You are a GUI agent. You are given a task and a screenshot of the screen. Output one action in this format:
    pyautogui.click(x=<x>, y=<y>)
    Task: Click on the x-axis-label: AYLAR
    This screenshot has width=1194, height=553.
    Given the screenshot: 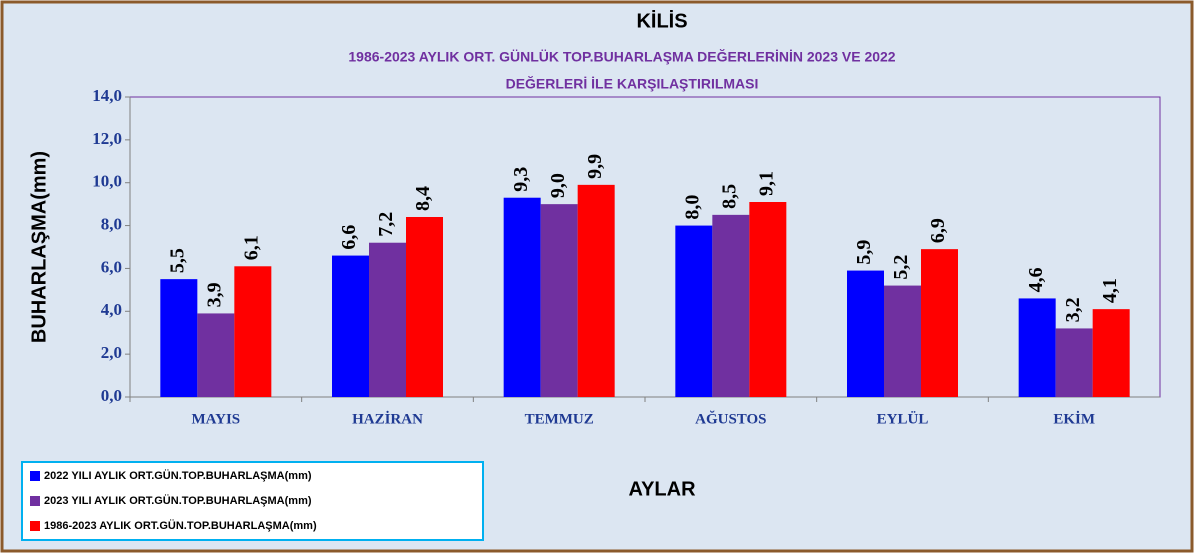 What is the action you would take?
    pyautogui.click(x=662, y=489)
    